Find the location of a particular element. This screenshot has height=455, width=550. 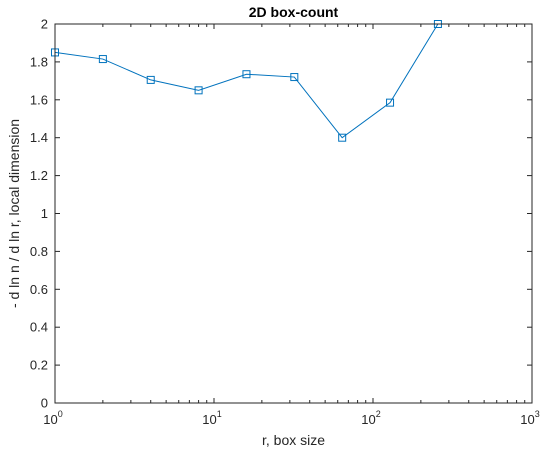

x-tick-label: 10¹ is located at coordinates (211, 418).